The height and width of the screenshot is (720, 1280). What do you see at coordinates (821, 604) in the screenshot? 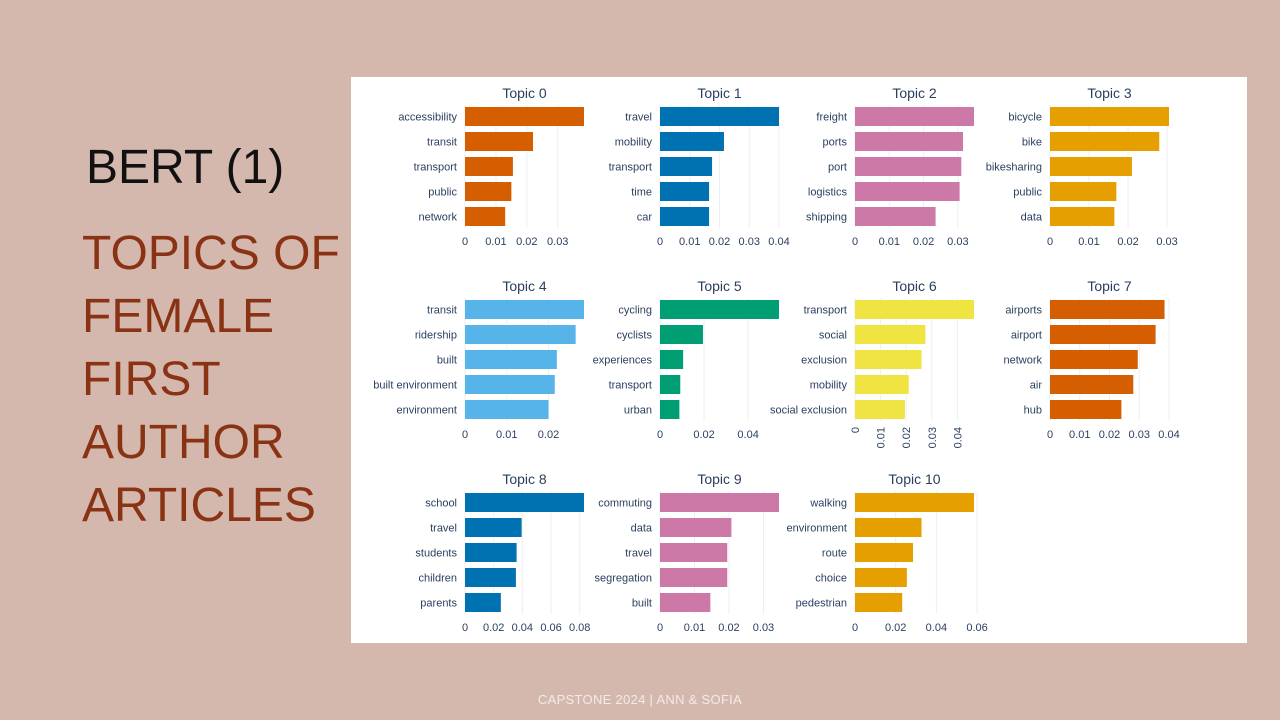
I see `category-label: pedestrian` at bounding box center [821, 604].